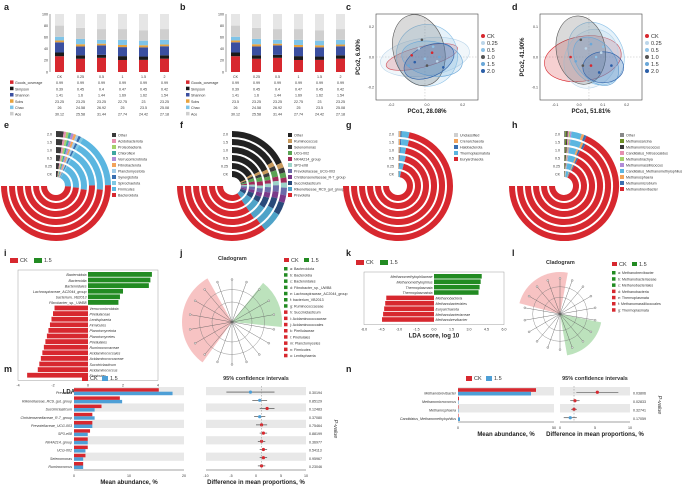 The width and height of the screenshot is (685, 489). I want to click on table-cell: 0.4, so click(101, 89).